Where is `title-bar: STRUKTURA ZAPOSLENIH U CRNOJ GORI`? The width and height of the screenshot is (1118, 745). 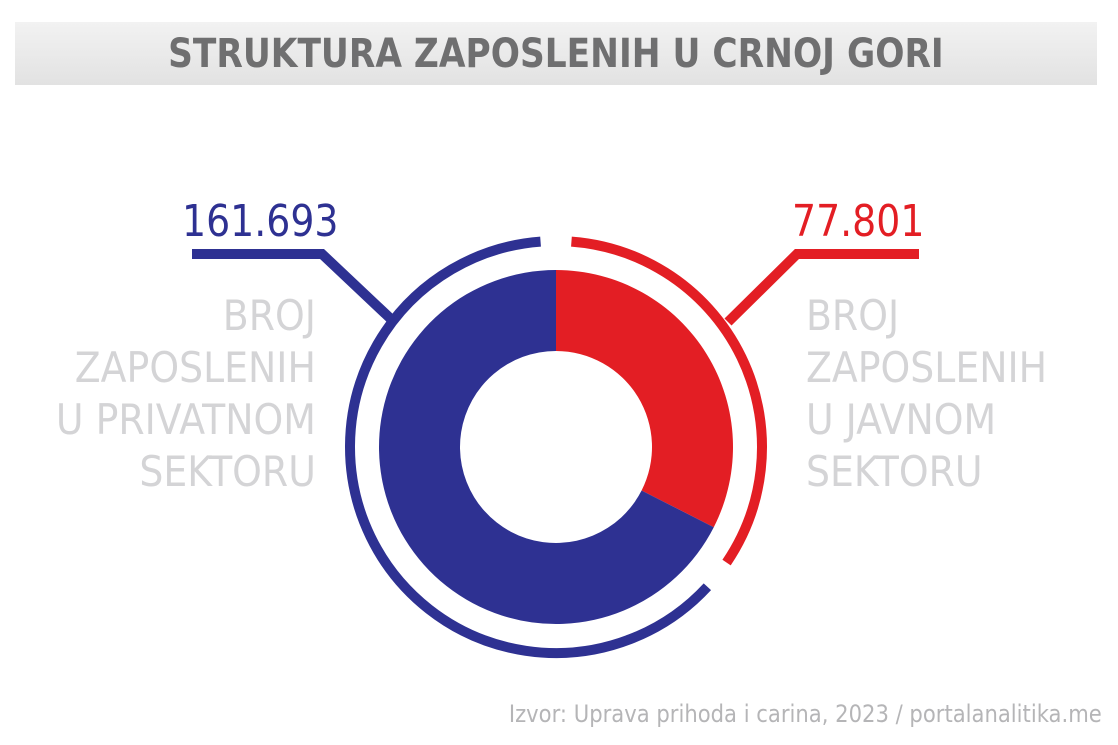 title-bar: STRUKTURA ZAPOSLENIH U CRNOJ GORI is located at coordinates (556, 53).